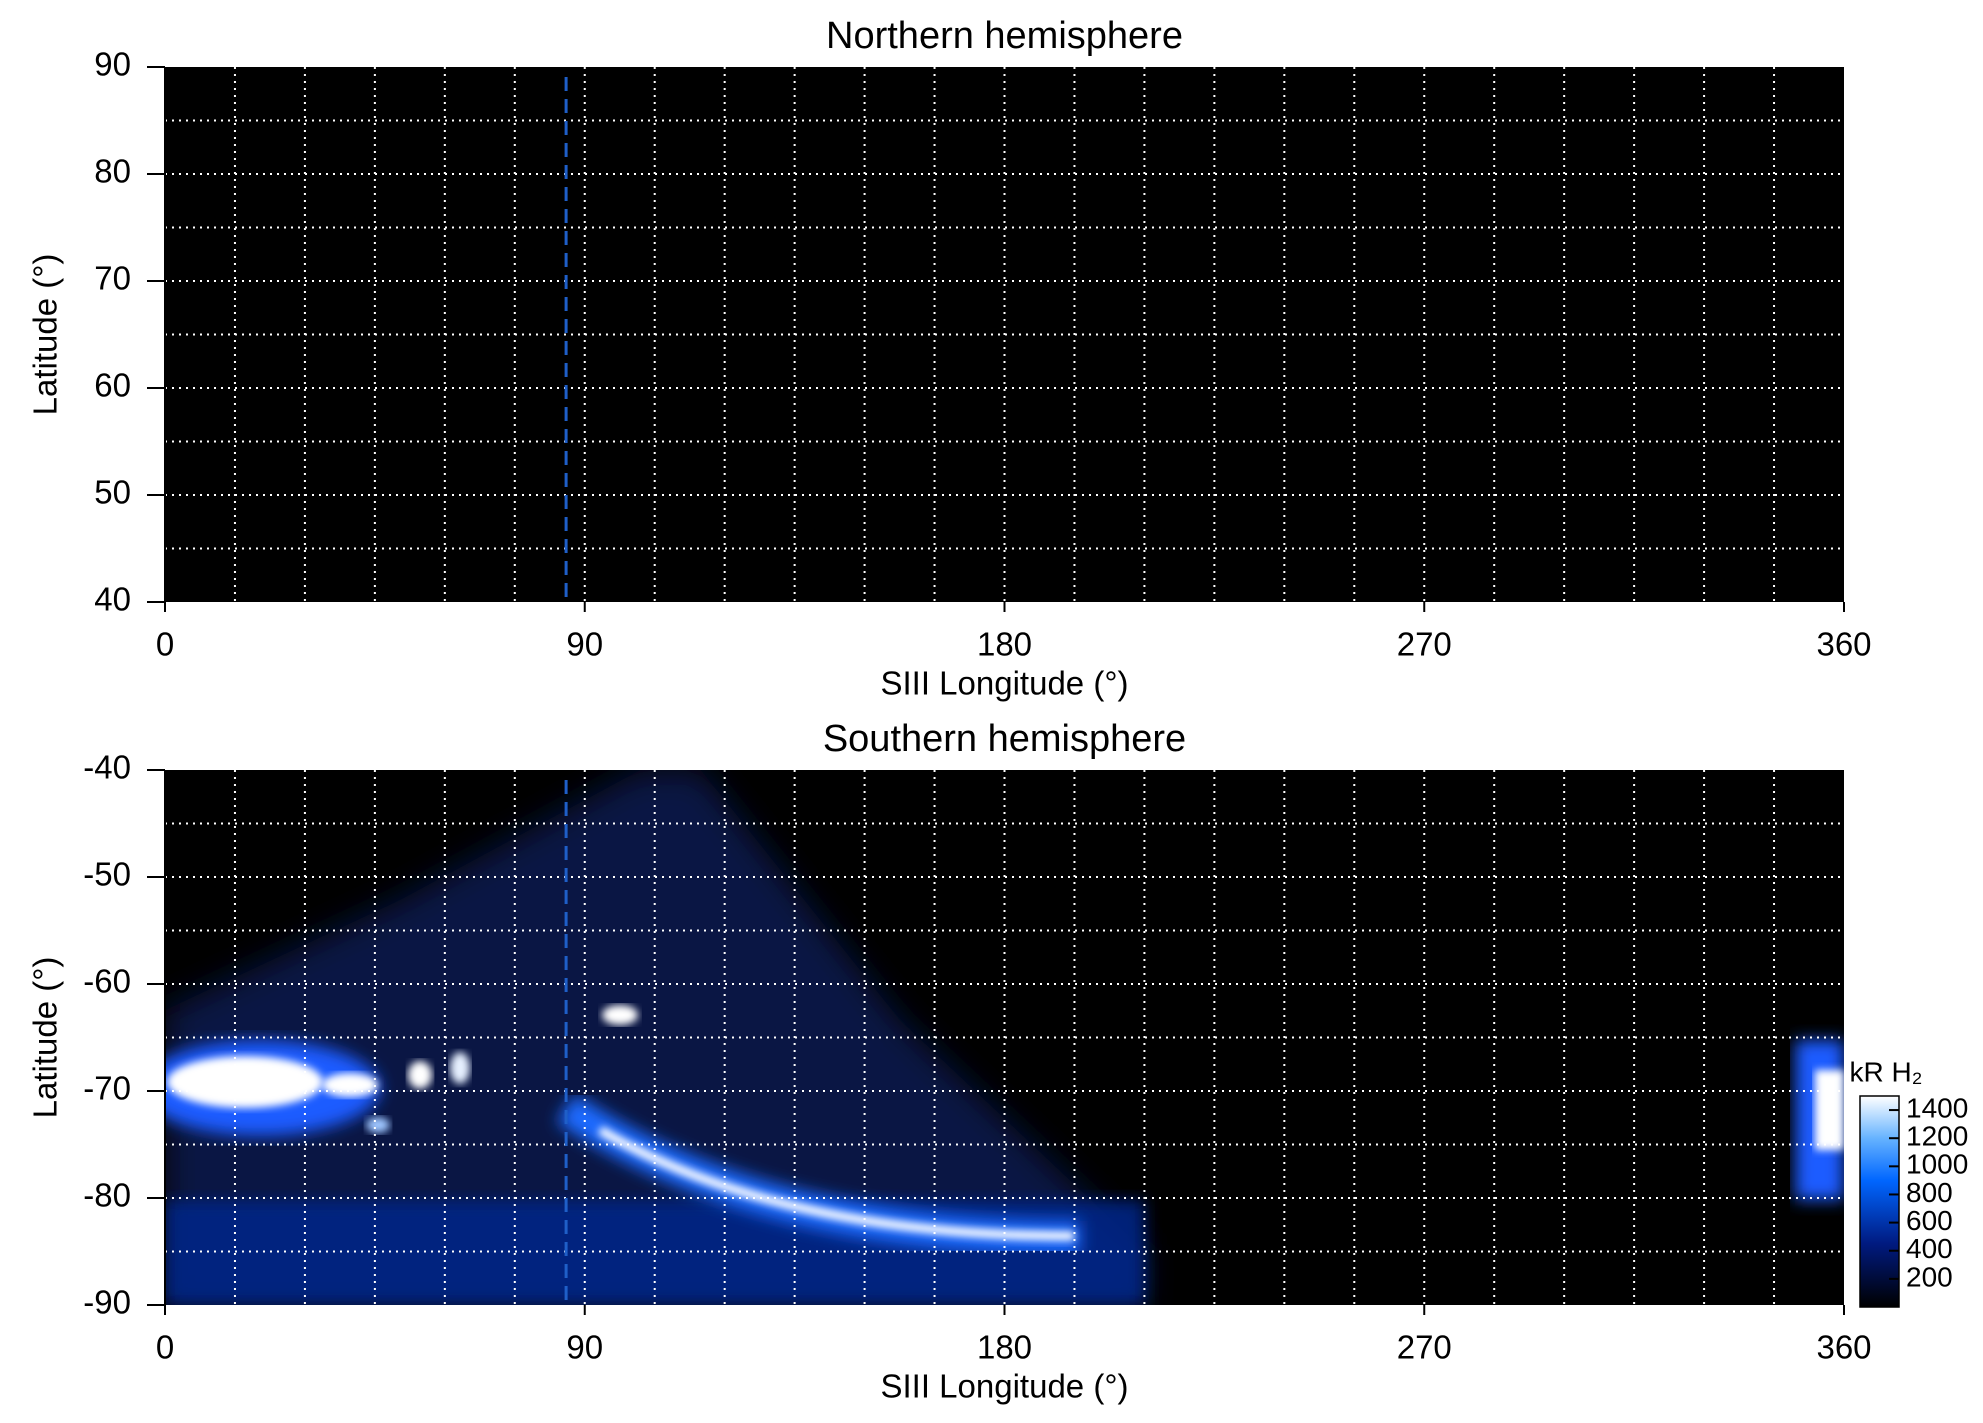  I want to click on y-tick-label: 40, so click(112, 599).